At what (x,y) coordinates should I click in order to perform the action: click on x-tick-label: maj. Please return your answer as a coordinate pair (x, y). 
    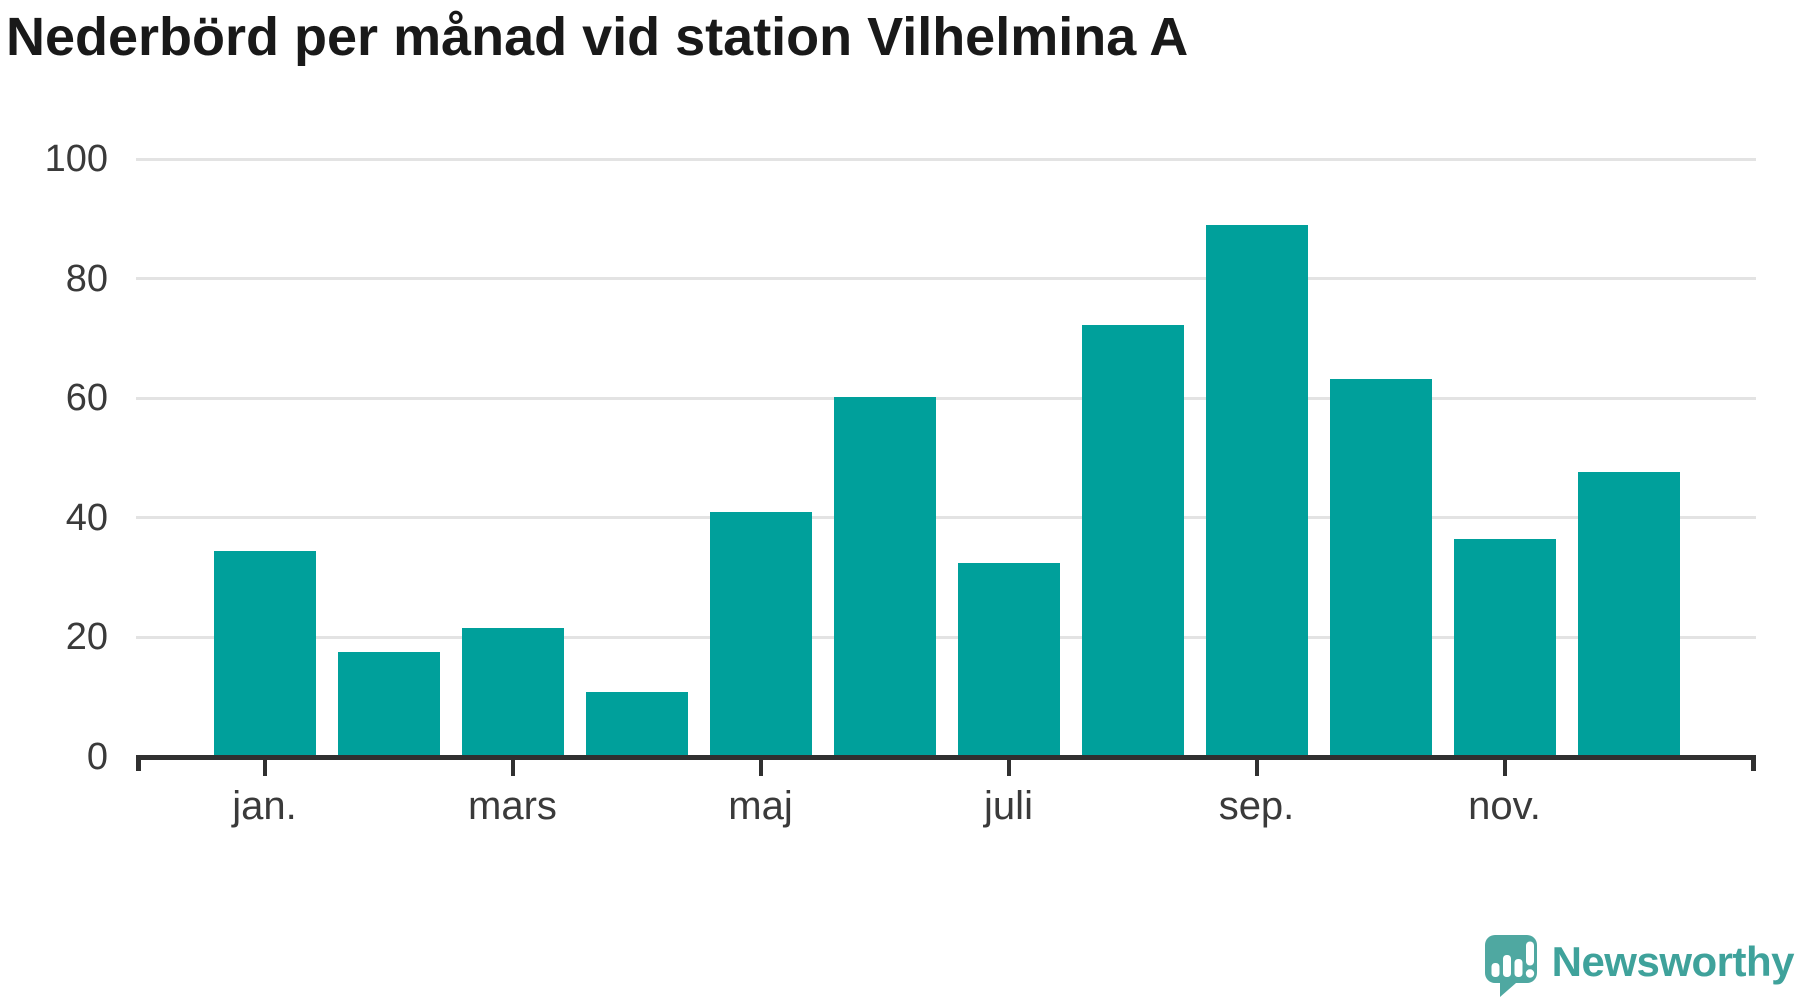
    Looking at the image, I should click on (760, 806).